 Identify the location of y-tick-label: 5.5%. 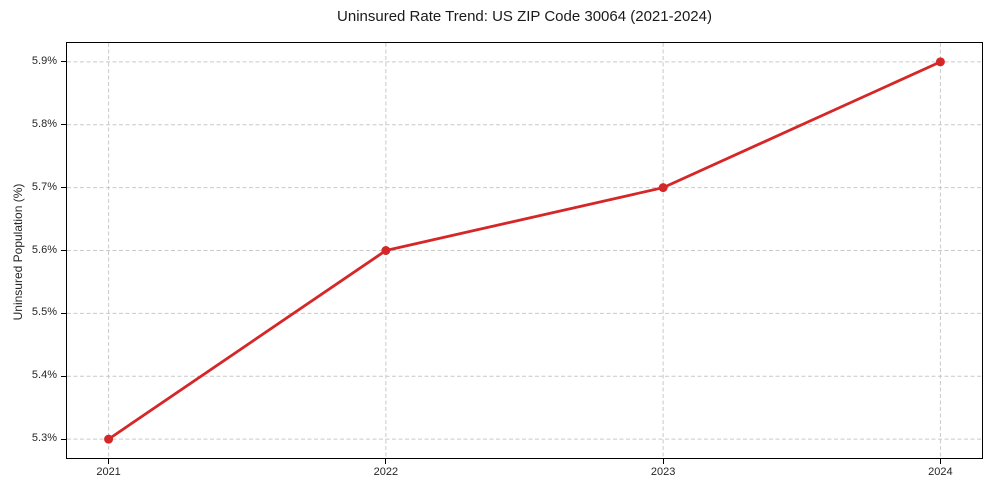
(44, 312).